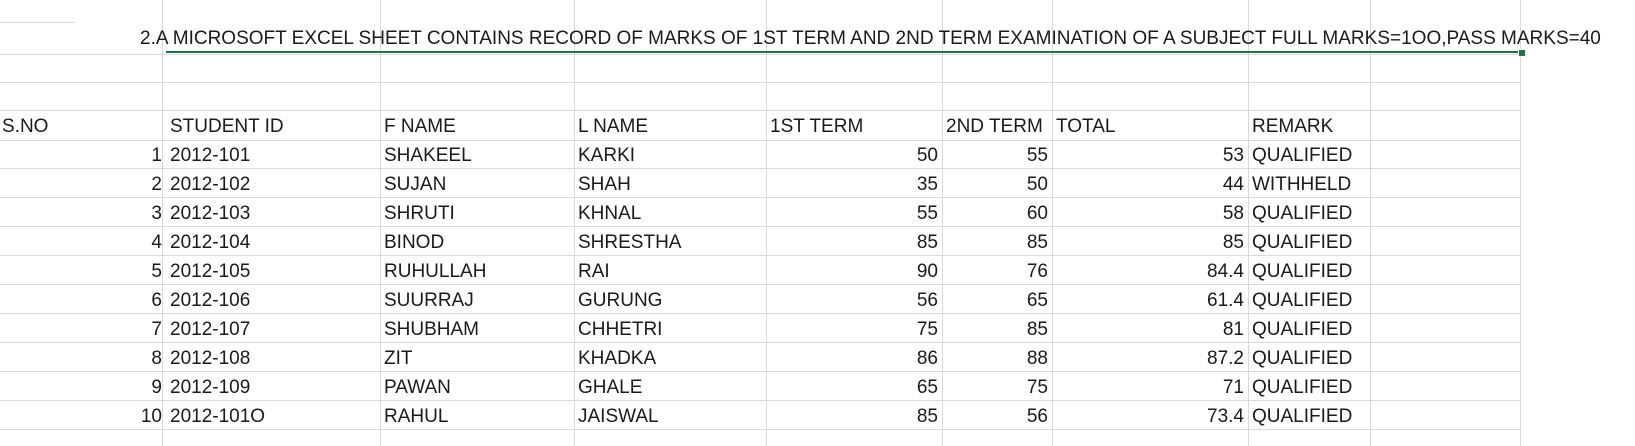 Image resolution: width=1635 pixels, height=446 pixels. Describe the element at coordinates (432, 329) in the screenshot. I see `cell-first-name: SHUBHAM` at that location.